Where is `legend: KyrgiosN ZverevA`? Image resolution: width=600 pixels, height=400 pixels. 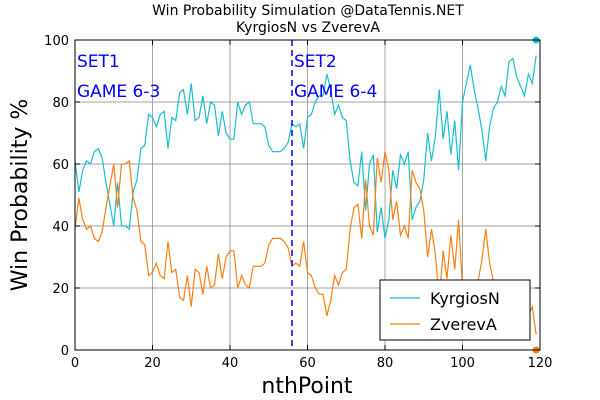
legend: KyrgiosN ZverevA is located at coordinates (455, 310).